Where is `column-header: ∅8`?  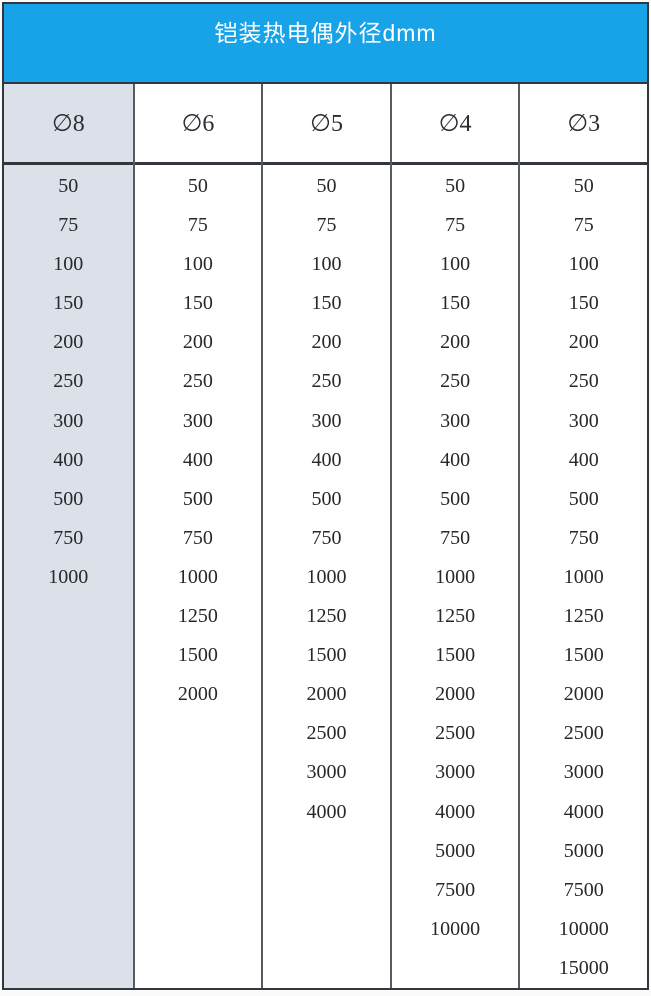 column-header: ∅8 is located at coordinates (68, 124).